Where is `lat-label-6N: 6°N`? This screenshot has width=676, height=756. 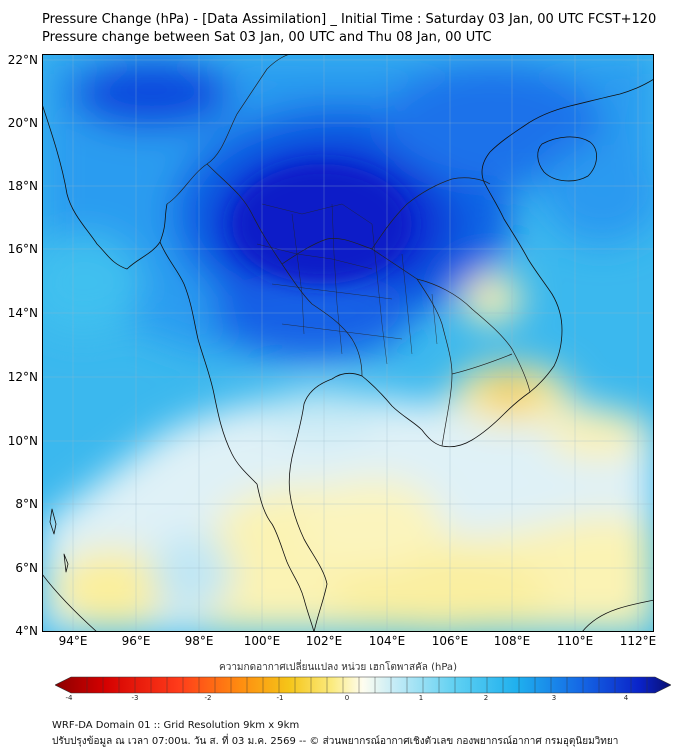
lat-label-6N: 6°N is located at coordinates (26, 568).